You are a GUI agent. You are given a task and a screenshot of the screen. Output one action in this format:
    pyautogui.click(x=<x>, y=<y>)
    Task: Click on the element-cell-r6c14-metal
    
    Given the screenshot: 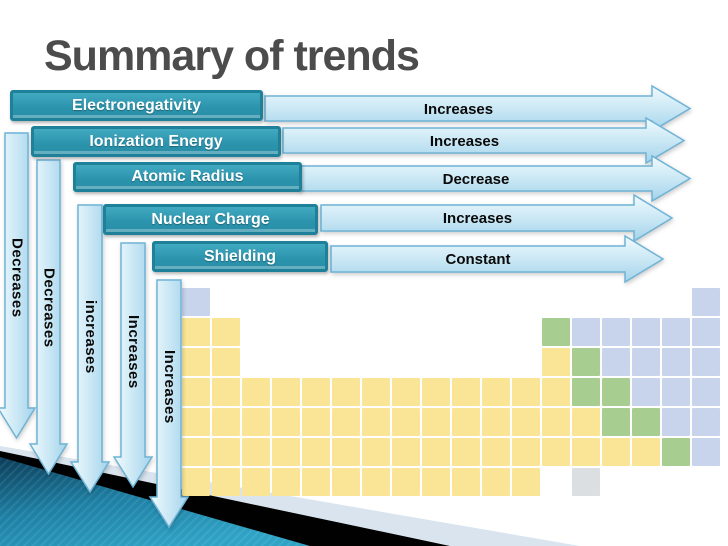 What is the action you would take?
    pyautogui.click(x=586, y=452)
    